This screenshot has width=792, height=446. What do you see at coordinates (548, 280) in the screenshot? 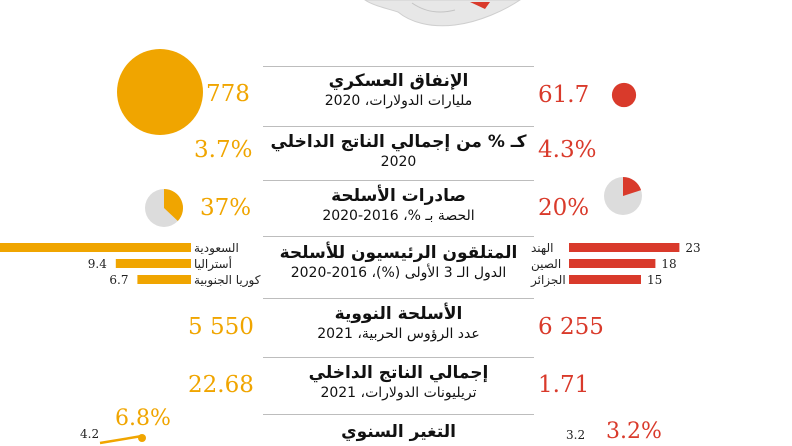
I see `bar-label-right: الجزائر` at bounding box center [548, 280].